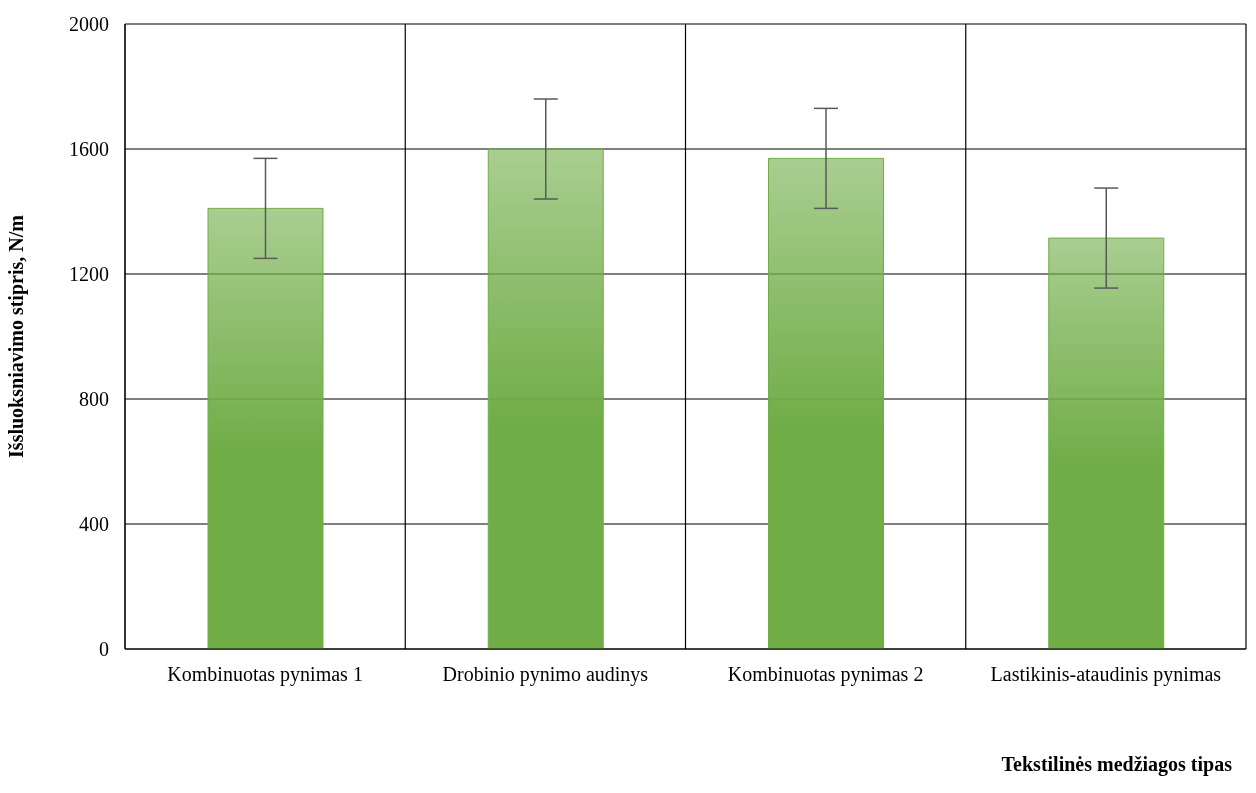  Describe the element at coordinates (265, 675) in the screenshot. I see `x-tick-label: Kombinuotas pynimas 1` at that location.